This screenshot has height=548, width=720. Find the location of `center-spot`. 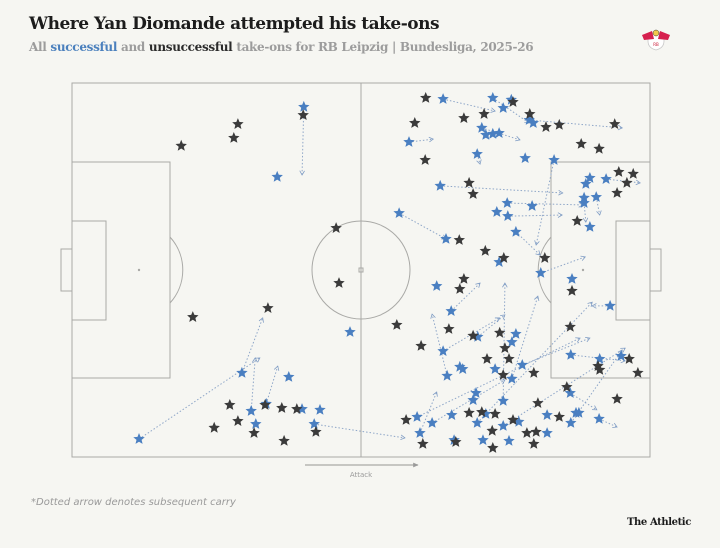

center-spot is located at coordinates (361, 270).